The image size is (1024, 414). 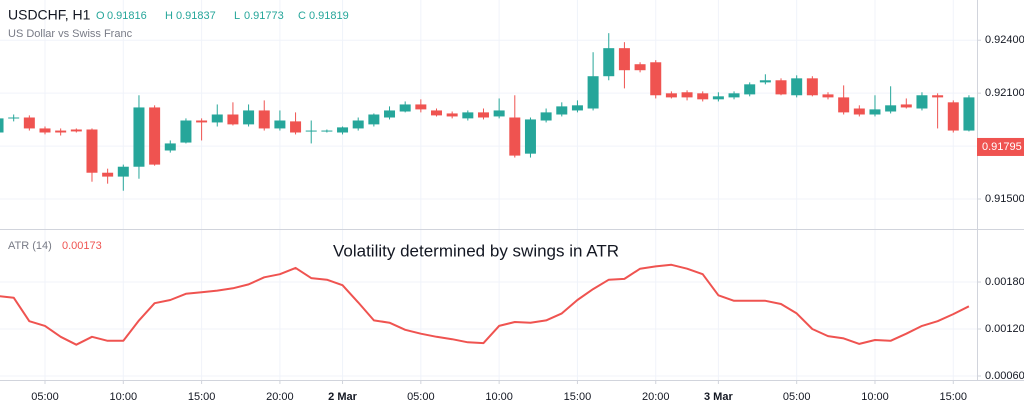 I want to click on legend-key: H, so click(x=169, y=16).